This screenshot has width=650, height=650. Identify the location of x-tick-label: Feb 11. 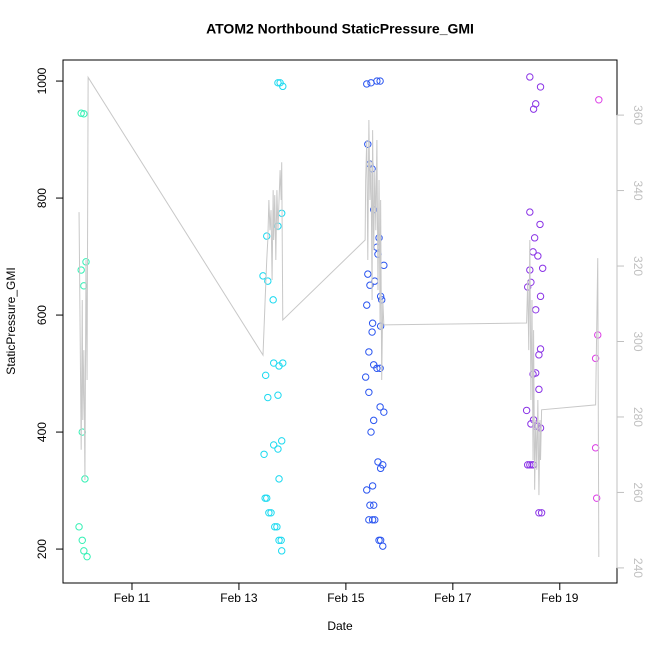
(132, 598).